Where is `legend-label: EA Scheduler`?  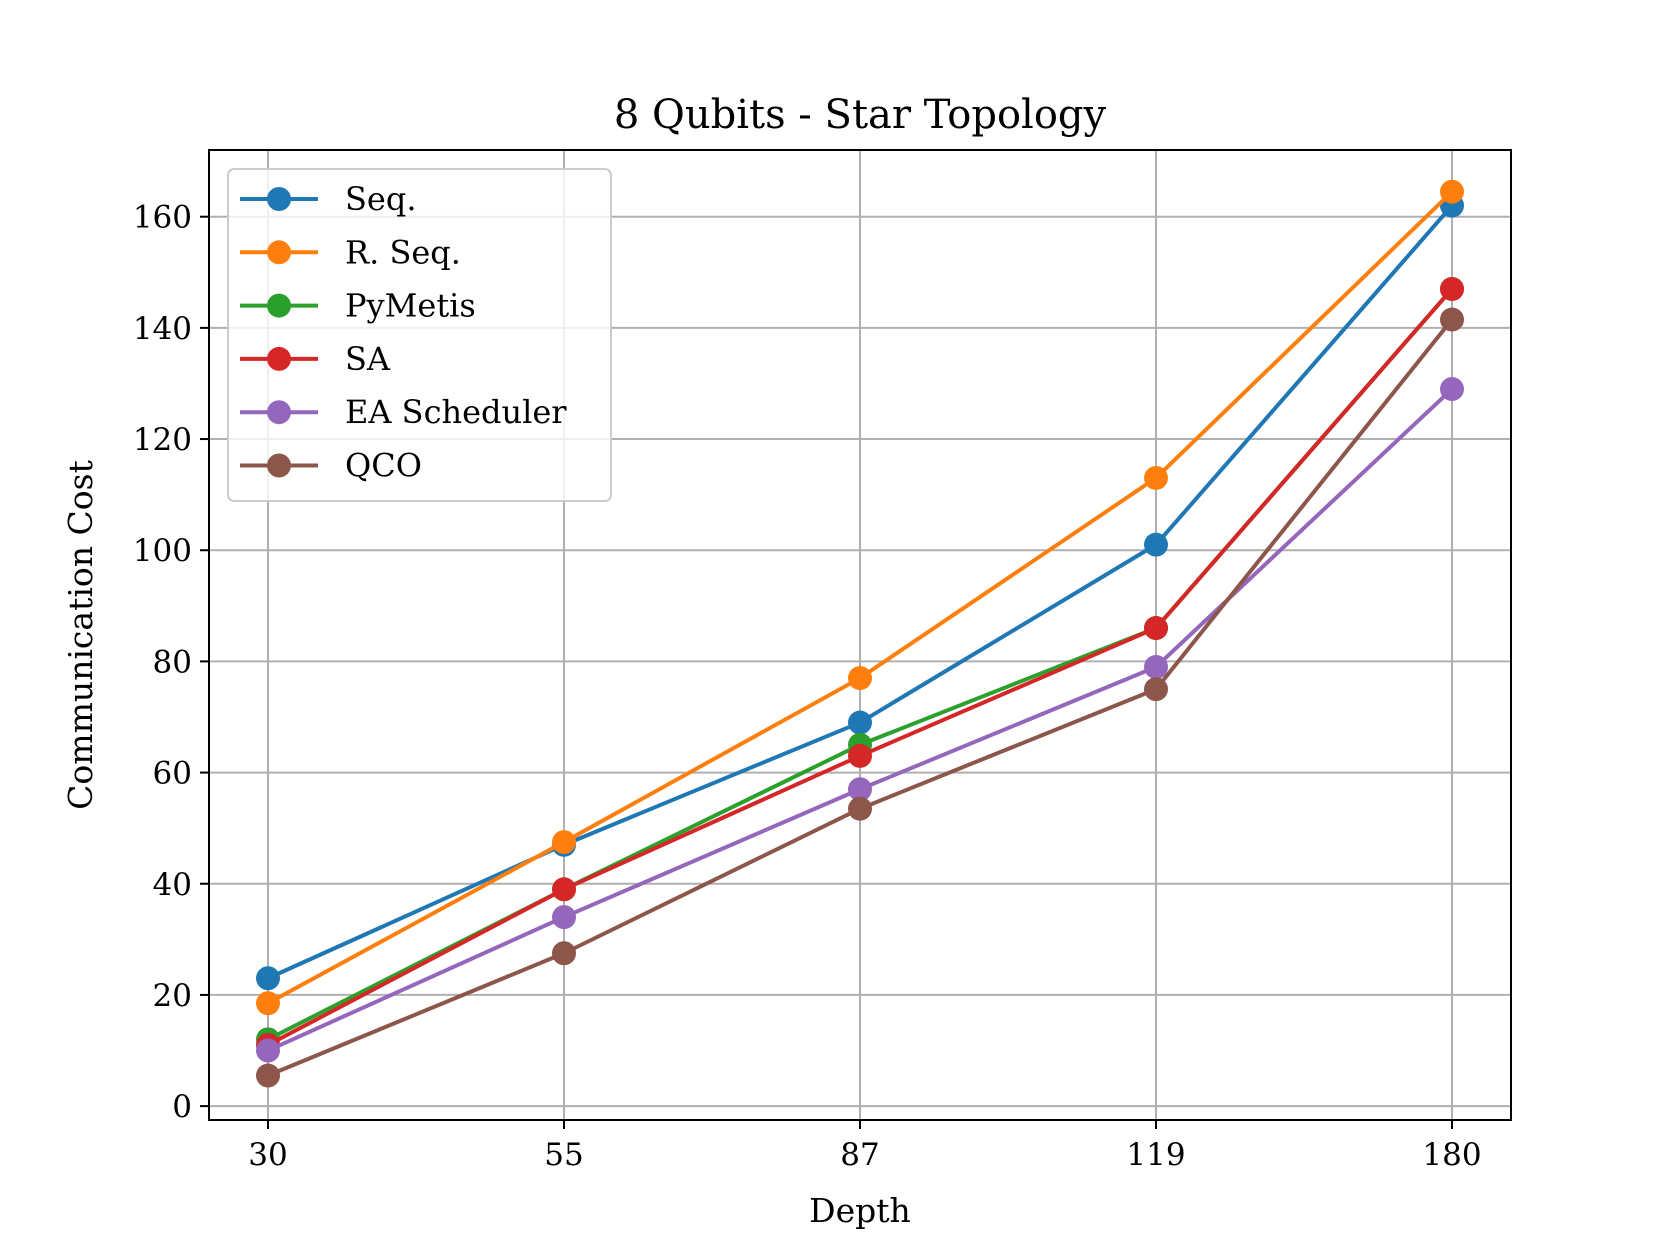 legend-label: EA Scheduler is located at coordinates (456, 412).